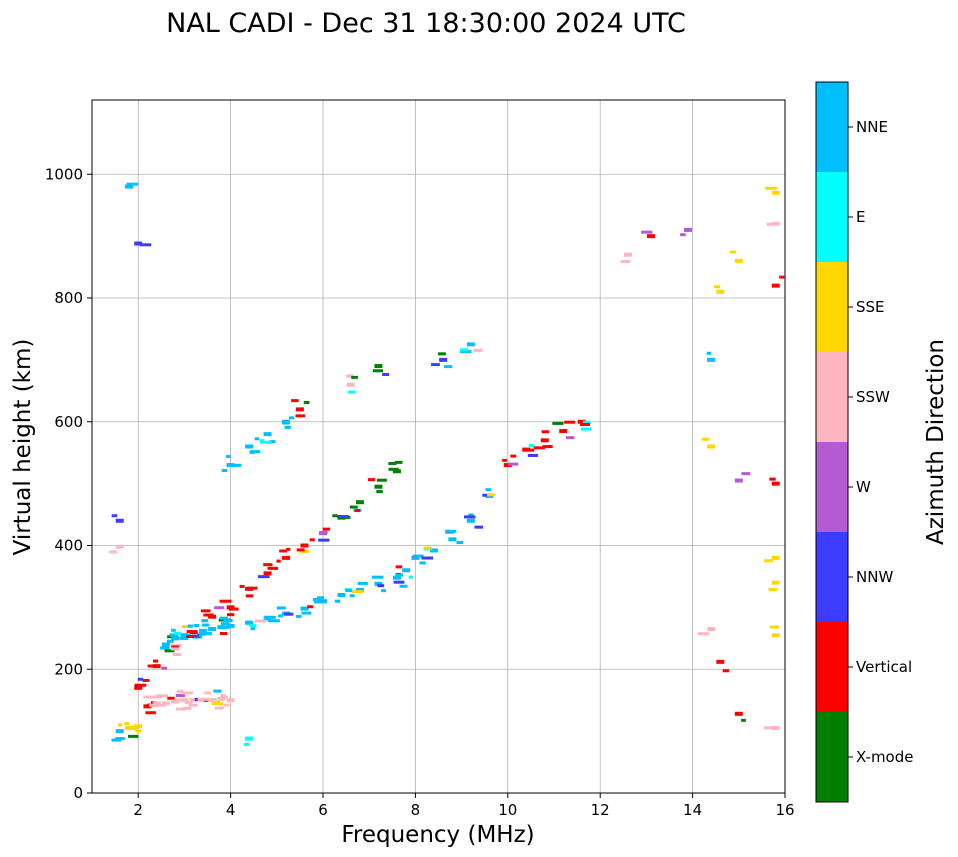 The height and width of the screenshot is (857, 958). I want to click on colorbar-swatch-e, so click(832, 217).